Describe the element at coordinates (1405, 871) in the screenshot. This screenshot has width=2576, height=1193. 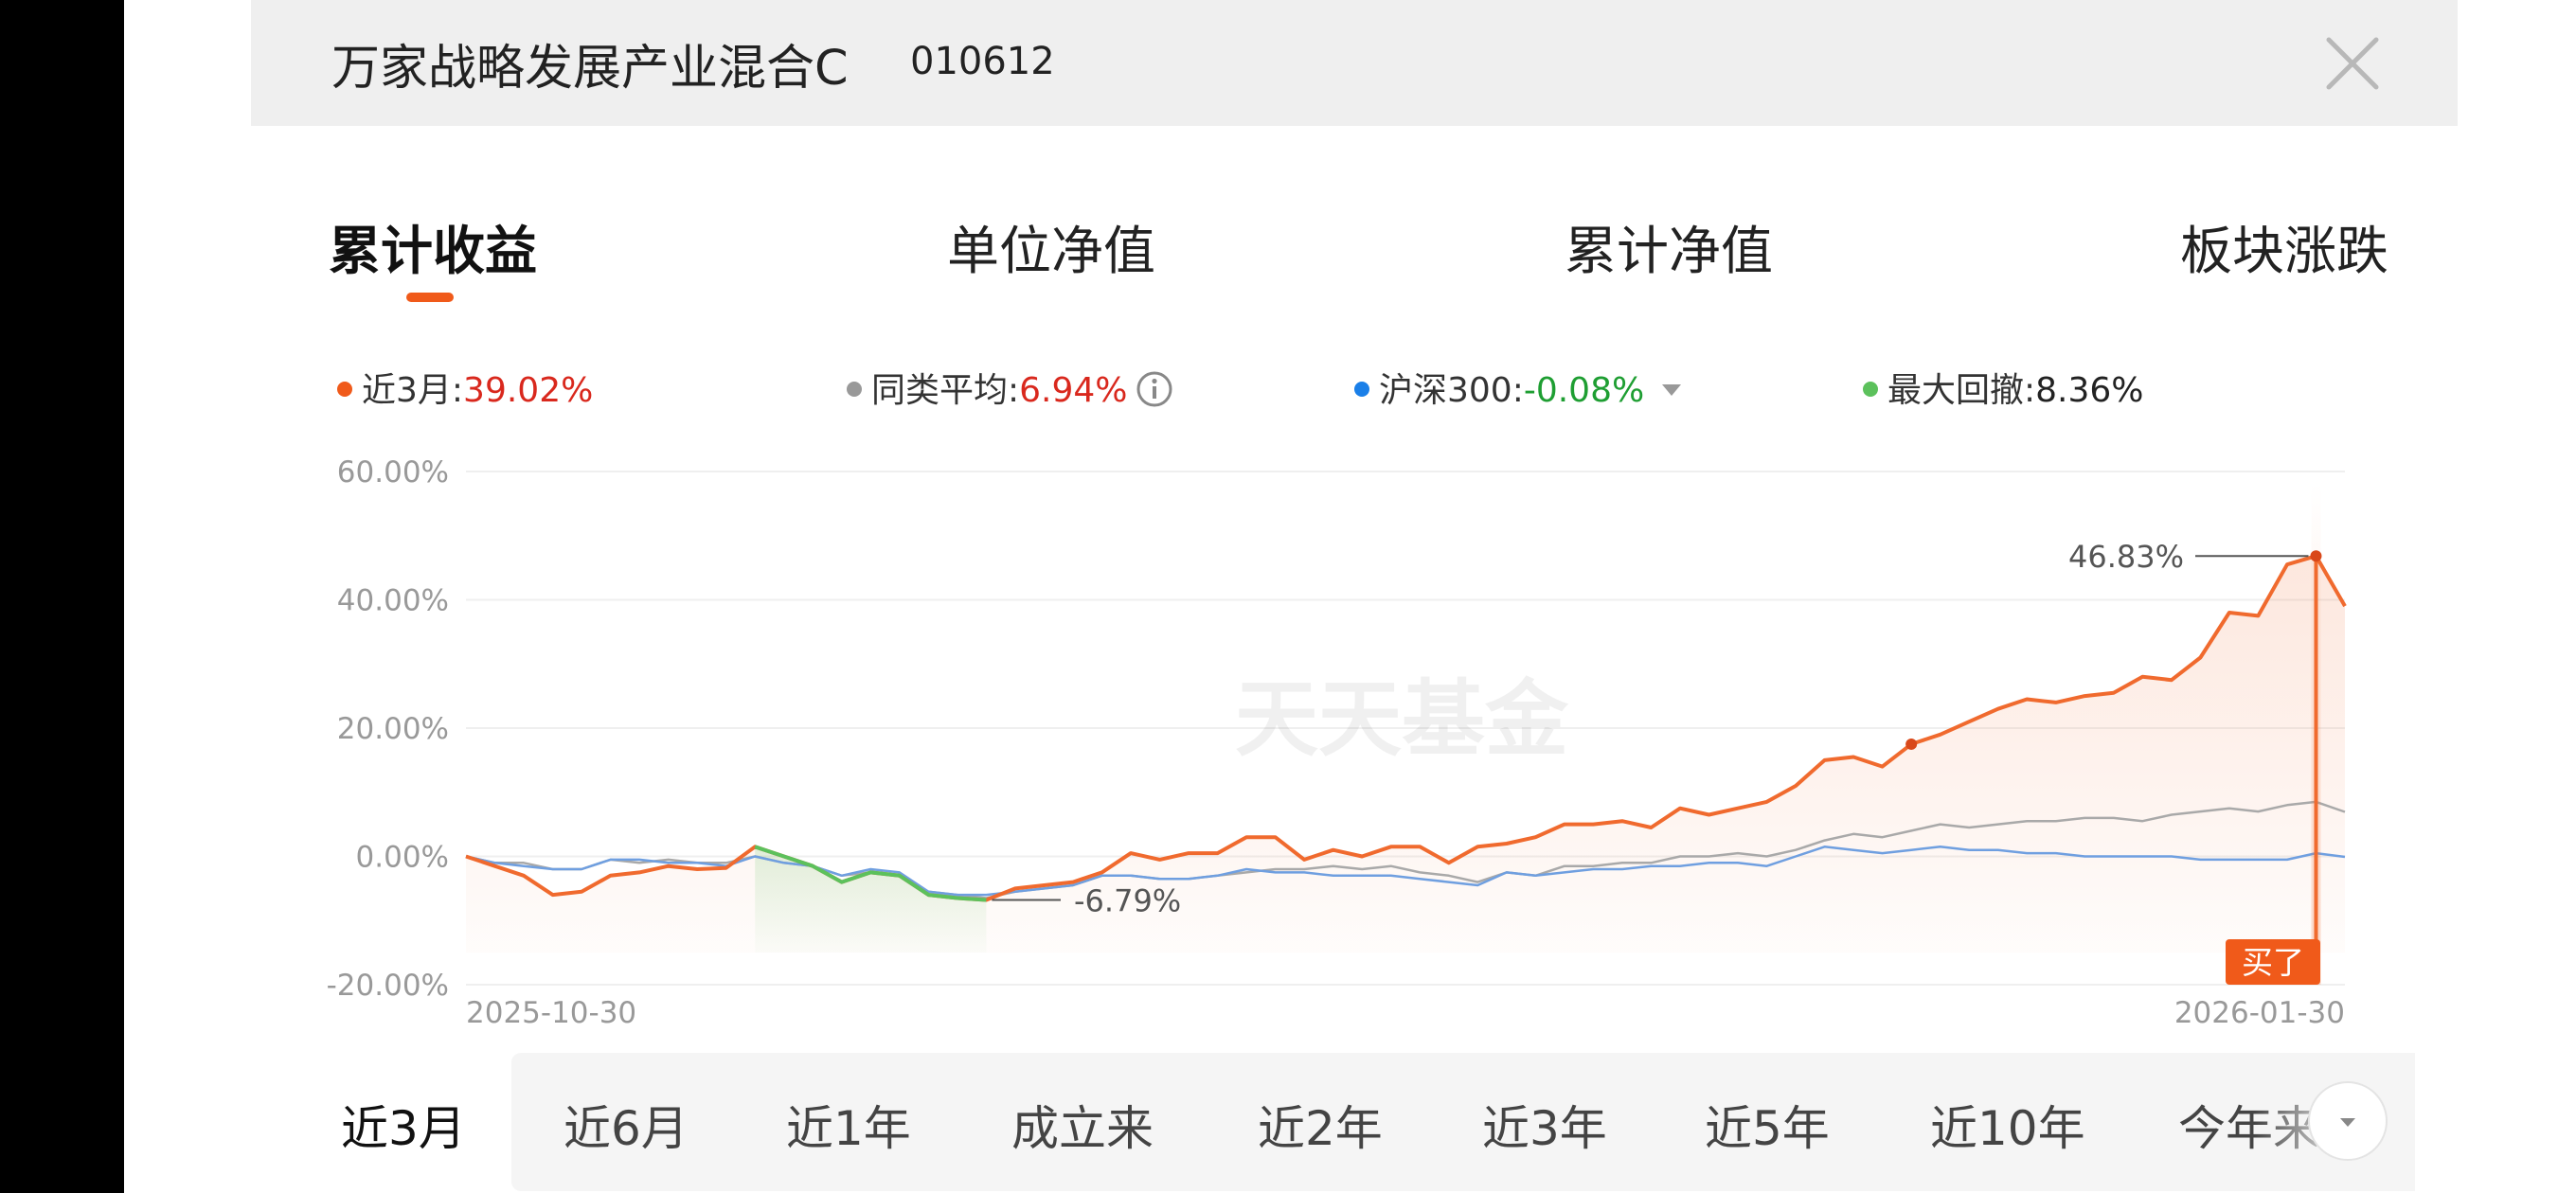
I see `index-line` at that location.